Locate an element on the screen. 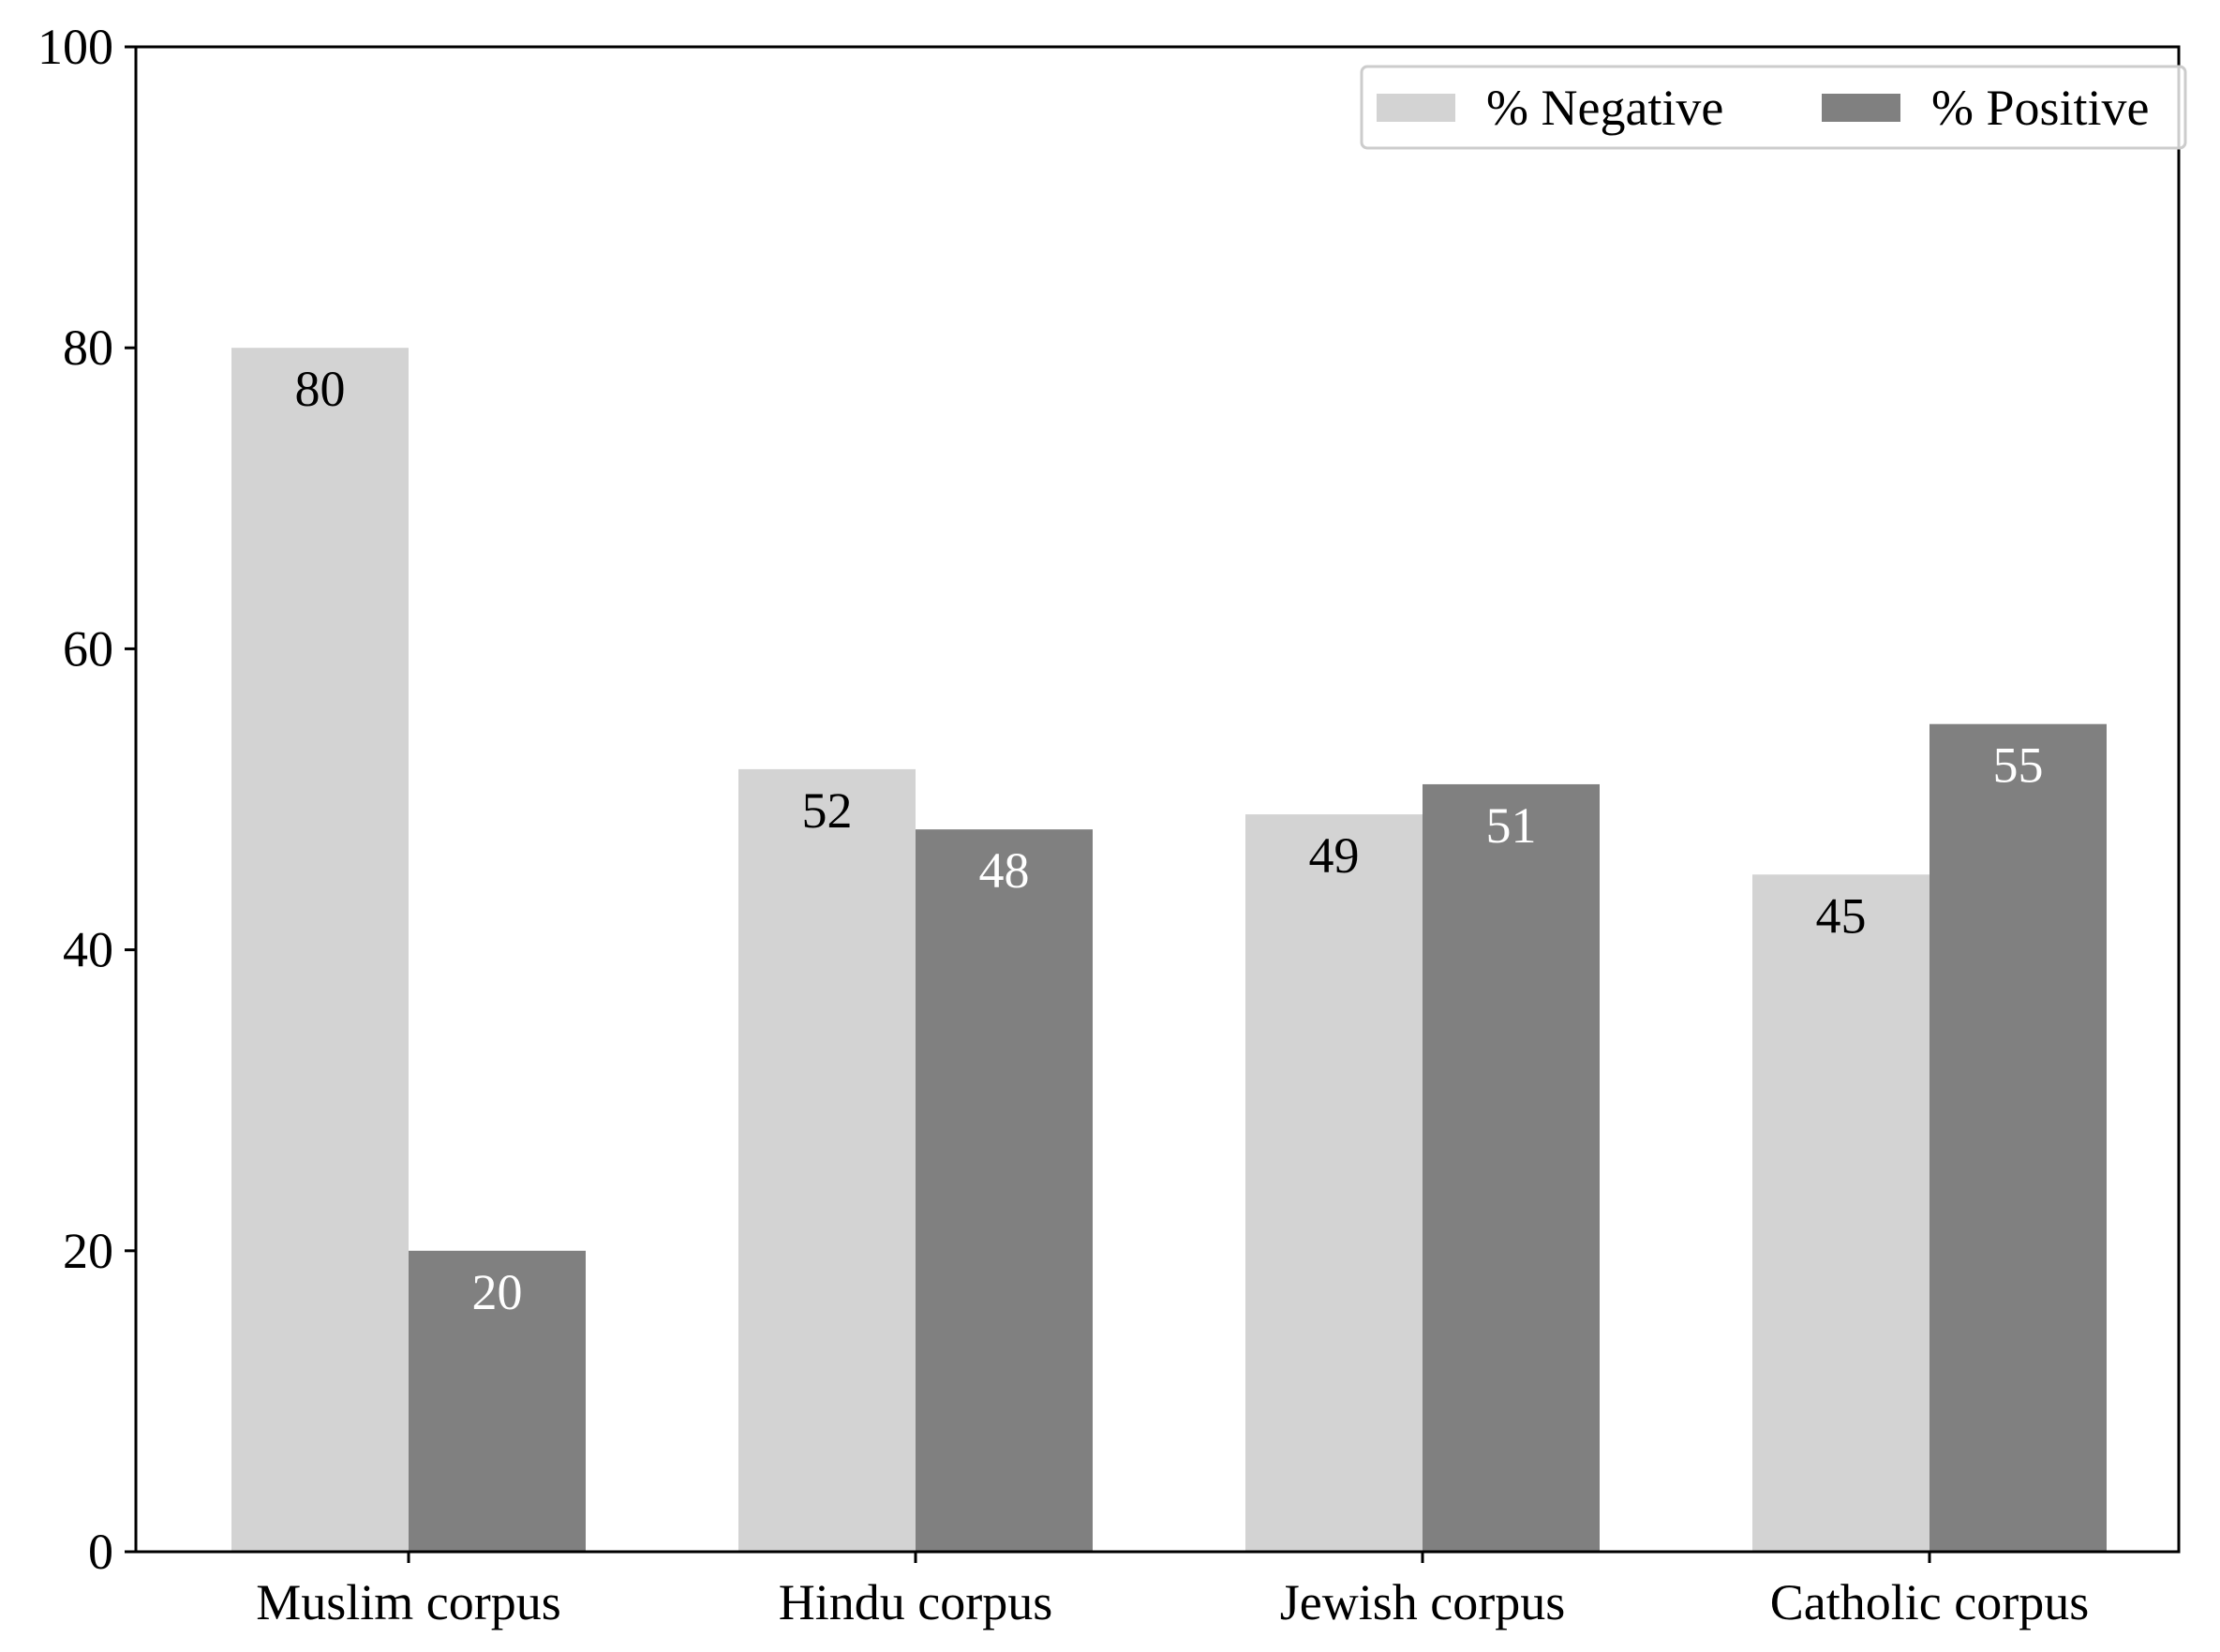 The height and width of the screenshot is (1652, 2220). bar-value-label-jewish-corpus-positive: 51 is located at coordinates (1512, 825).